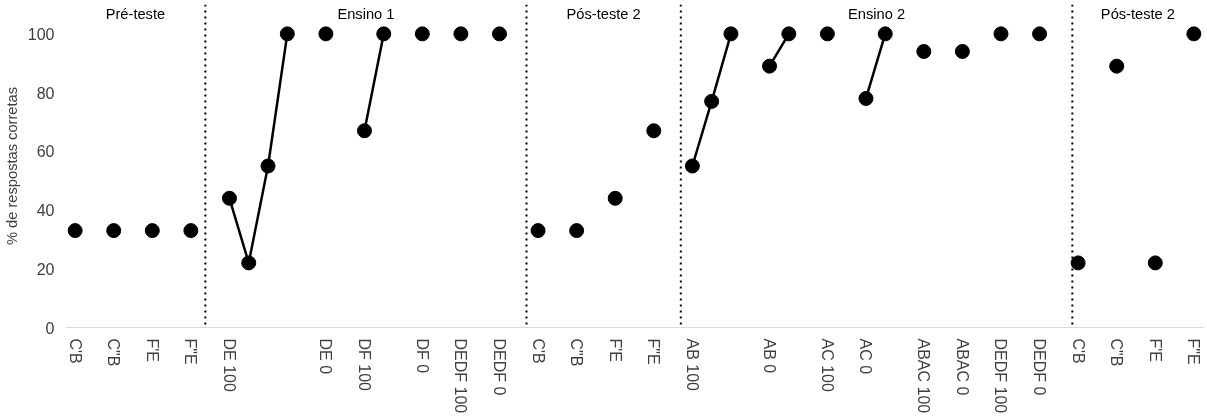  I want to click on x-tick-label: DF 100, so click(364, 365).